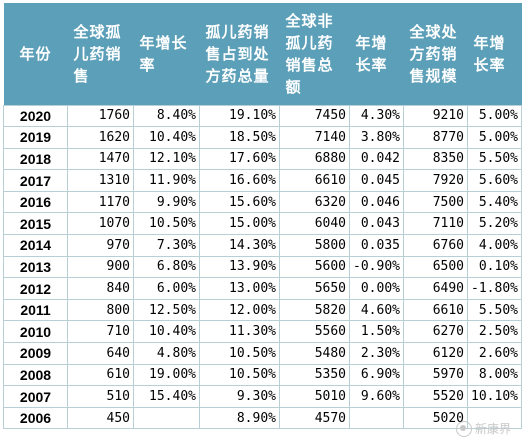 The width and height of the screenshot is (525, 445). Describe the element at coordinates (239, 396) in the screenshot. I see `cell-orphan-share: 9.30%` at that location.